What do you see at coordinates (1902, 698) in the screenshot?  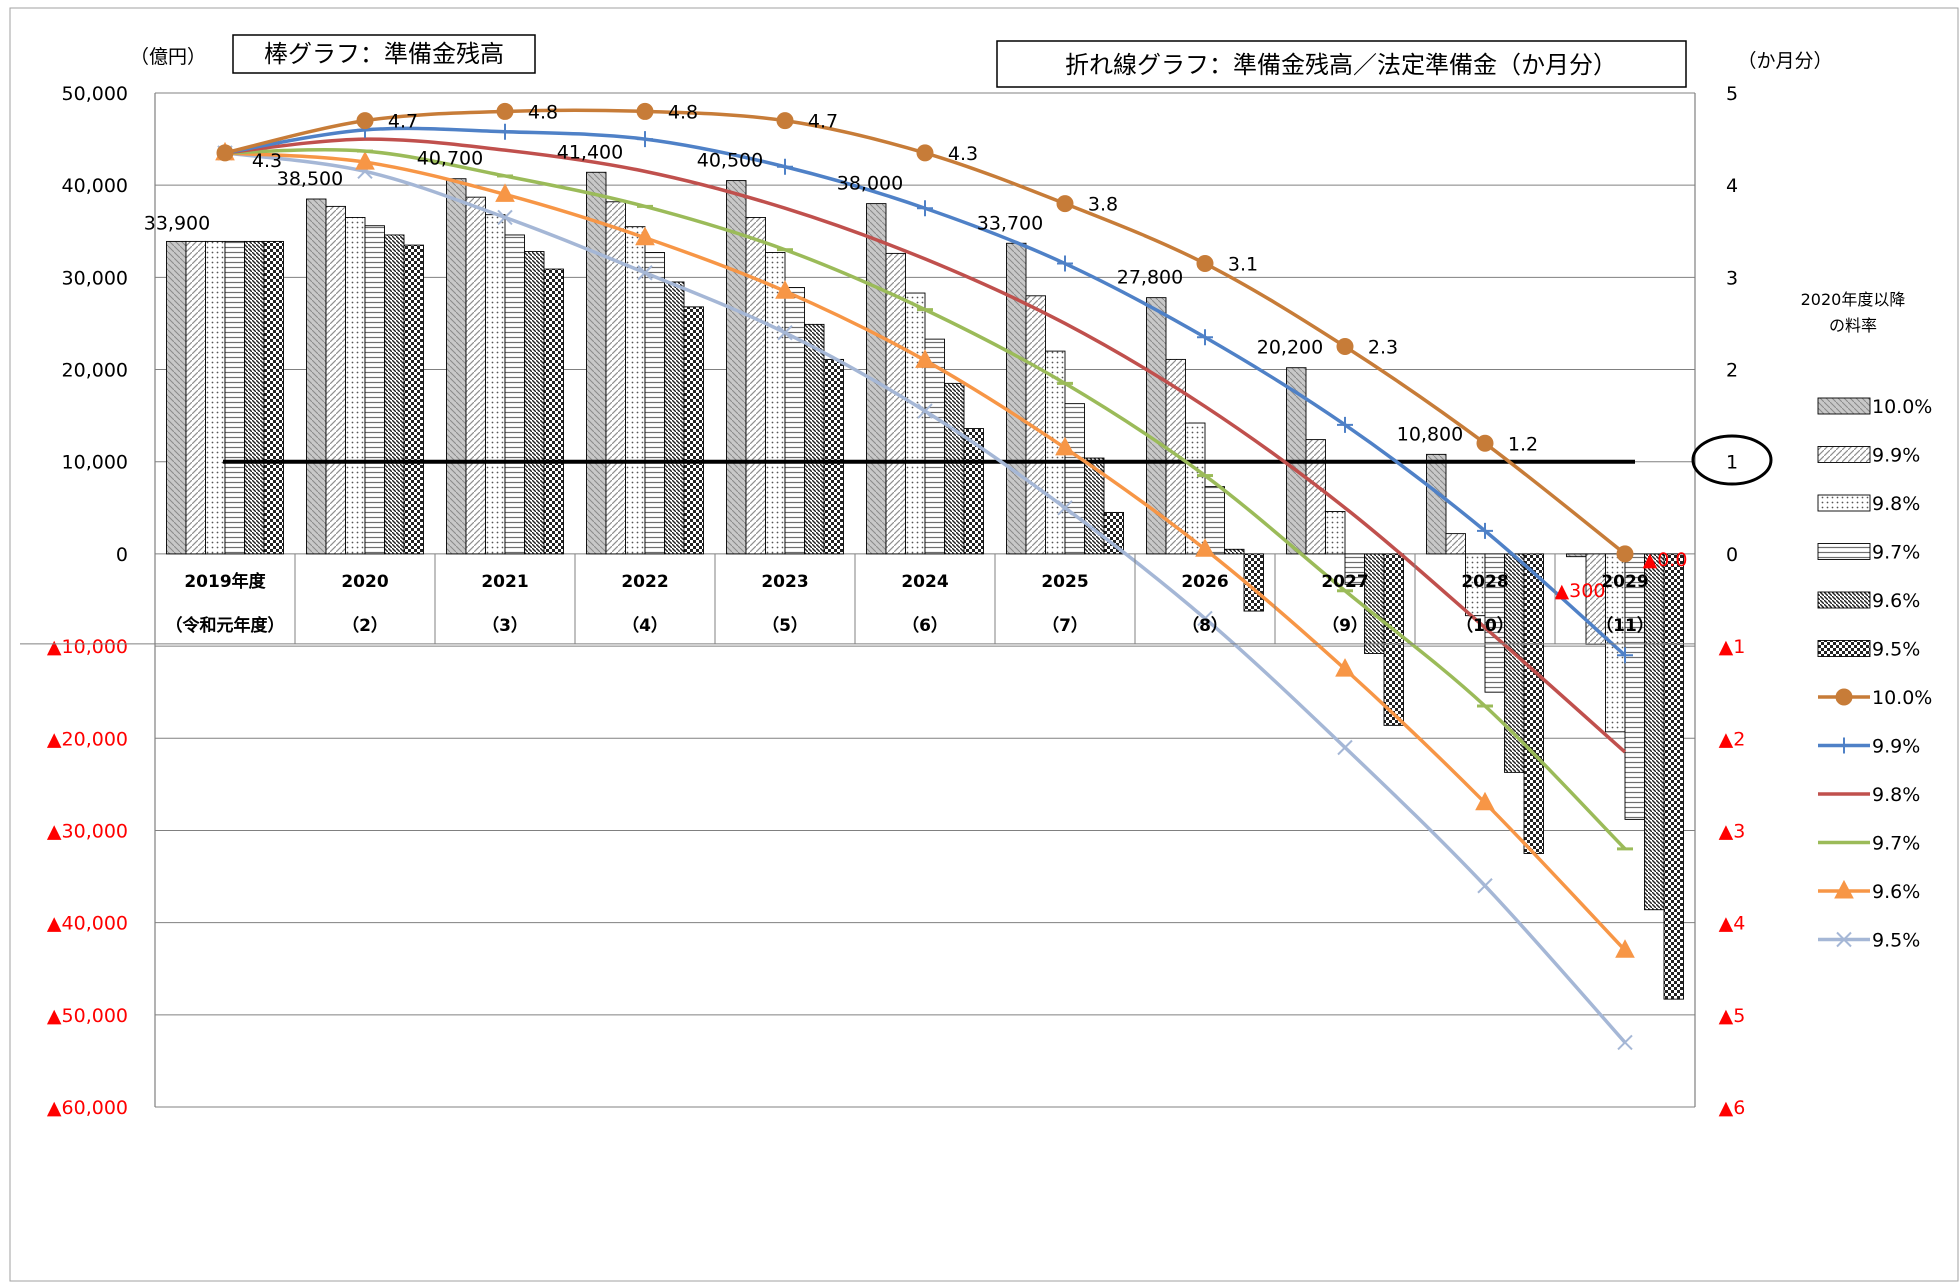 I see `legend-label-line: 10.0%` at bounding box center [1902, 698].